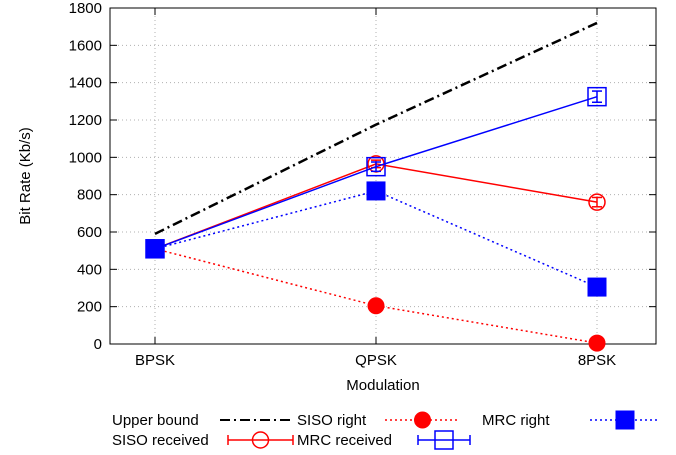 The width and height of the screenshot is (676, 455). Describe the element at coordinates (85, 8) in the screenshot. I see `y-tick-label: 1800` at that location.